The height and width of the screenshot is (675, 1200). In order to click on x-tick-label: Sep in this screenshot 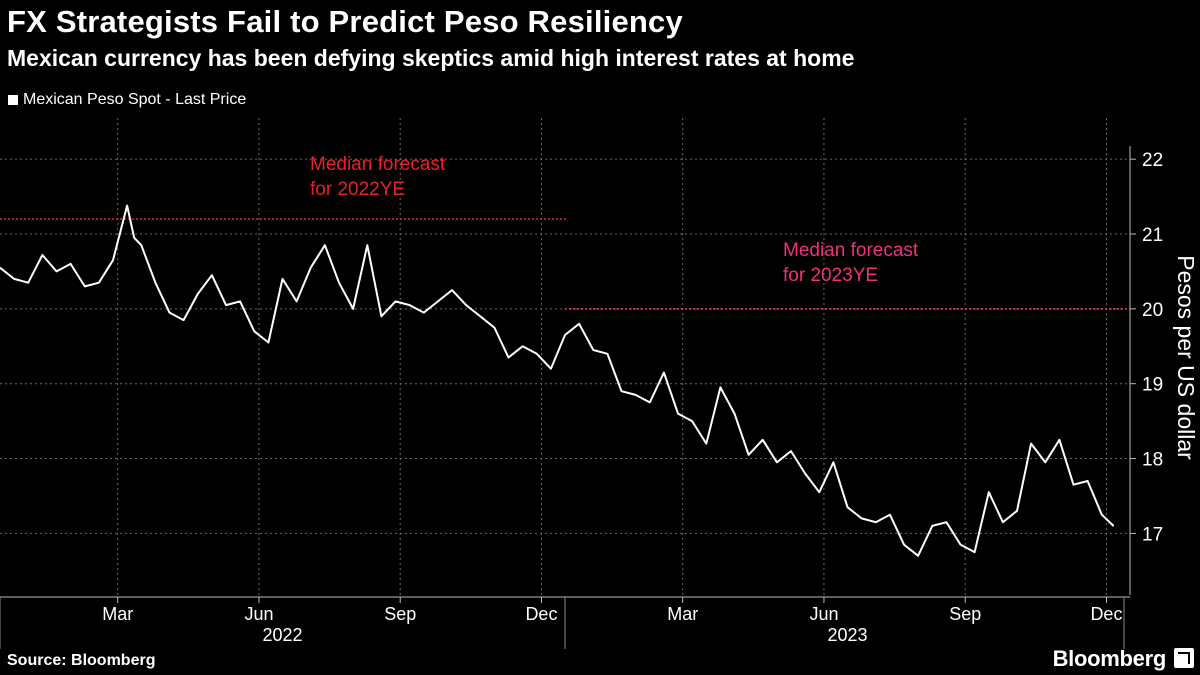, I will do `click(965, 614)`.